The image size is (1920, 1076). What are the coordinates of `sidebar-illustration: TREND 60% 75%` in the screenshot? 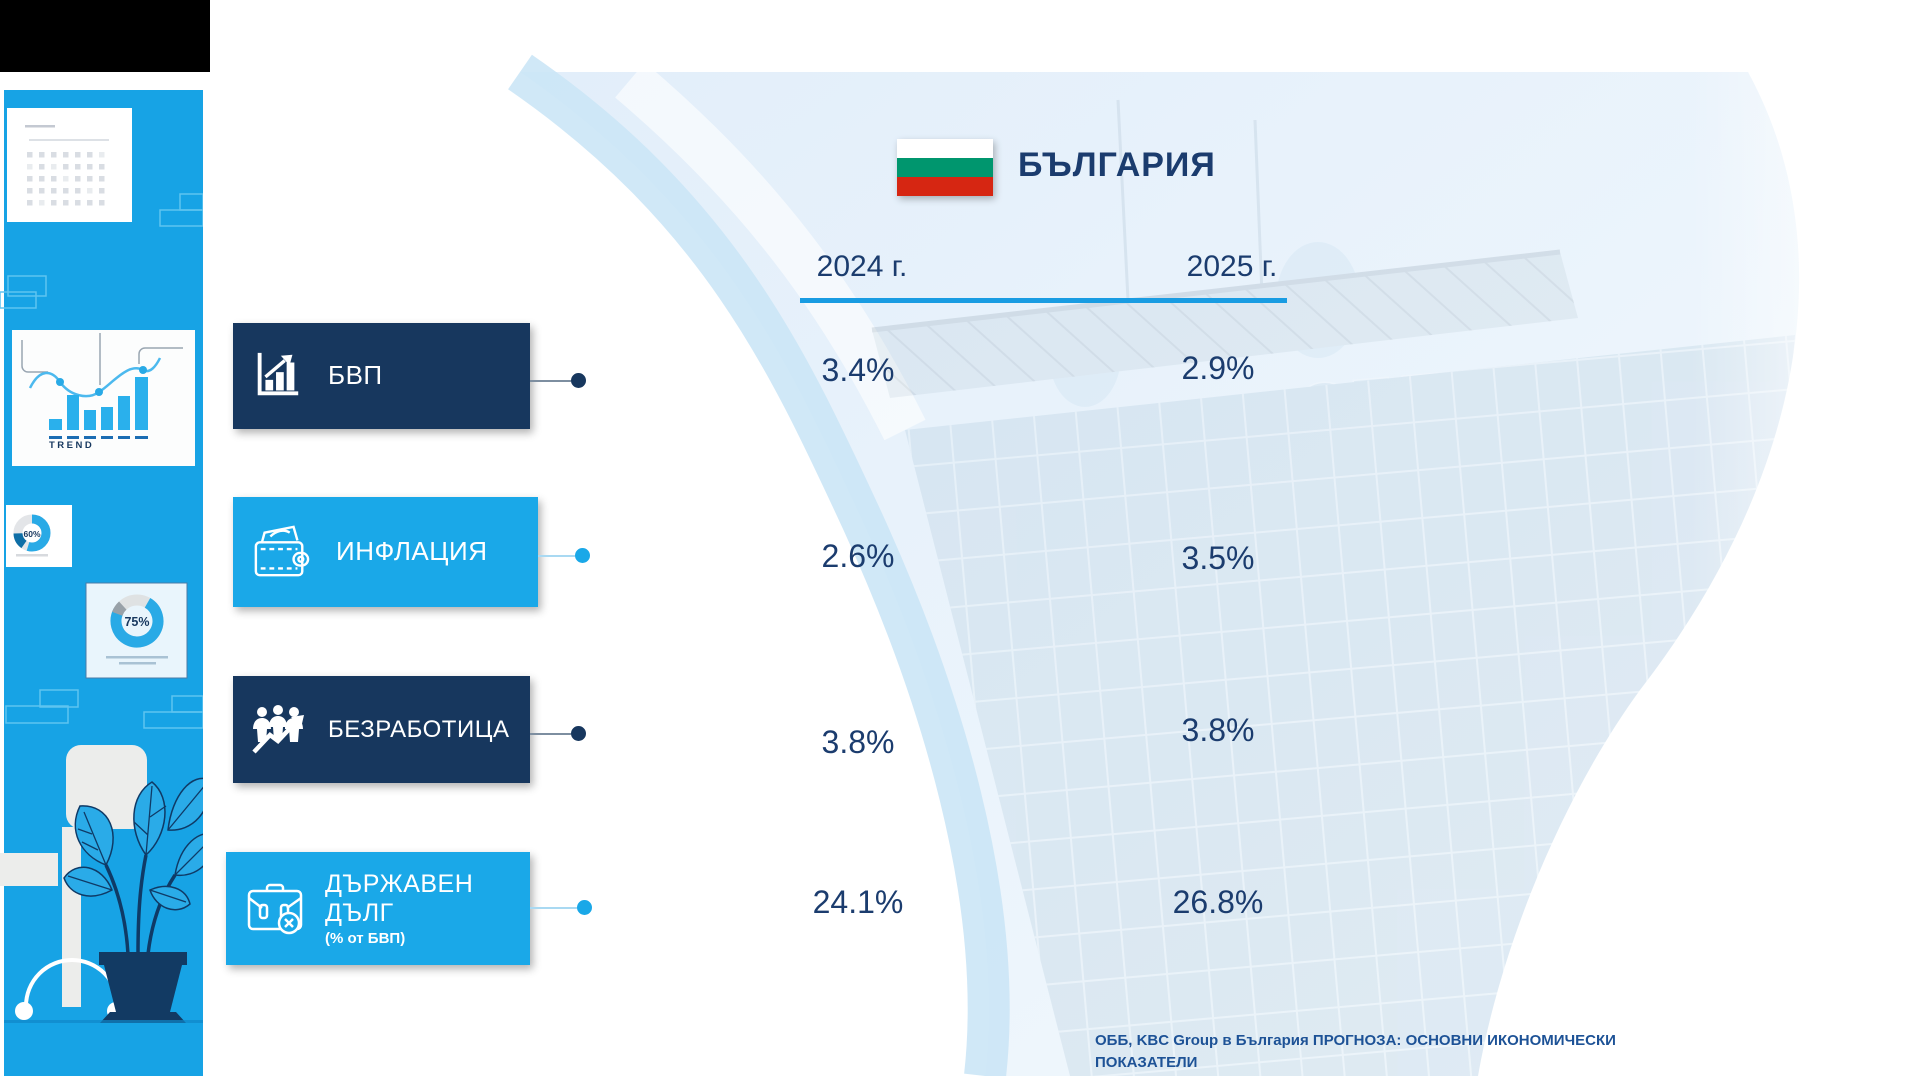 It's located at (101, 583).